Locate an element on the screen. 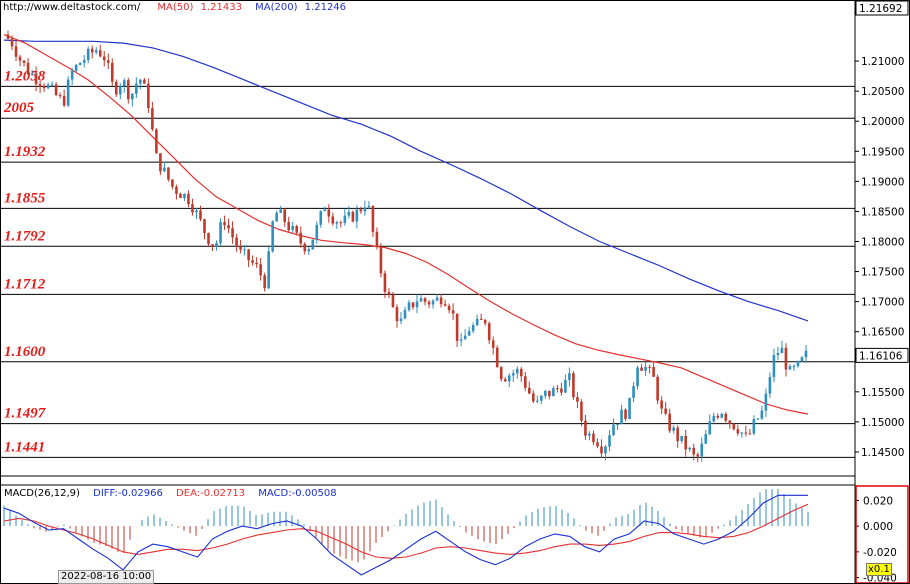 The width and height of the screenshot is (910, 584). price-tick-label: 1.15000 is located at coordinates (882, 423).